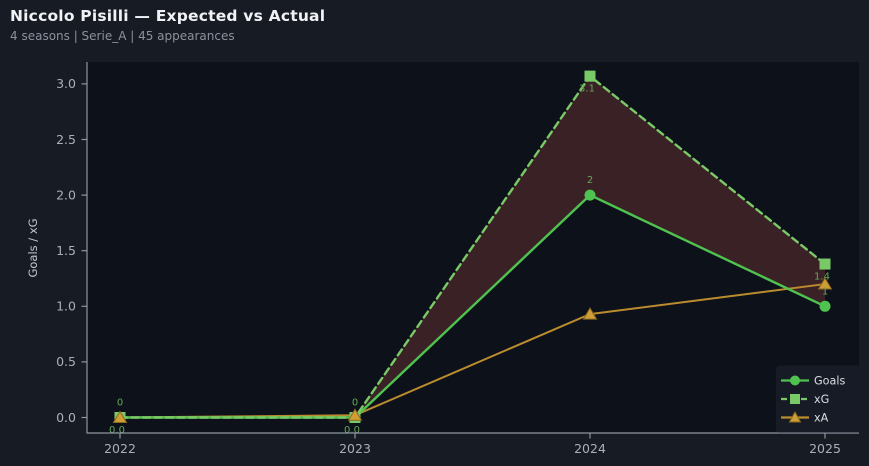 The width and height of the screenshot is (869, 466). What do you see at coordinates (66, 139) in the screenshot?
I see `y-tick-label: 2.5` at bounding box center [66, 139].